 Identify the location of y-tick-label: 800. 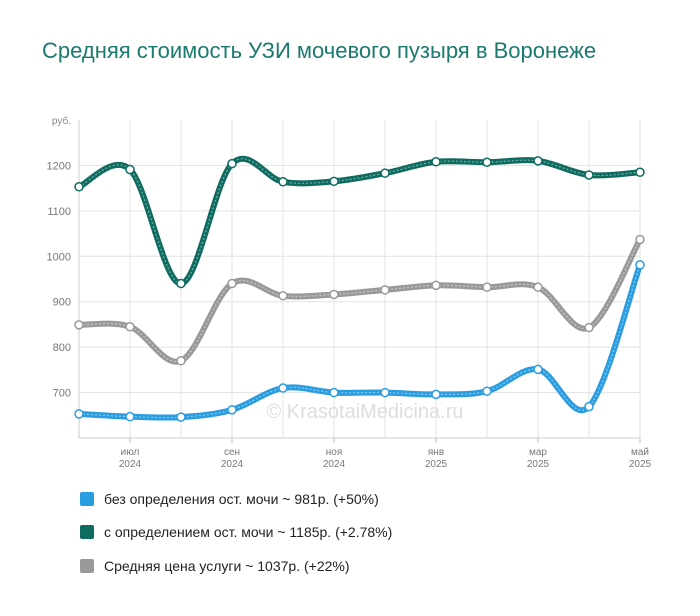
(62, 348).